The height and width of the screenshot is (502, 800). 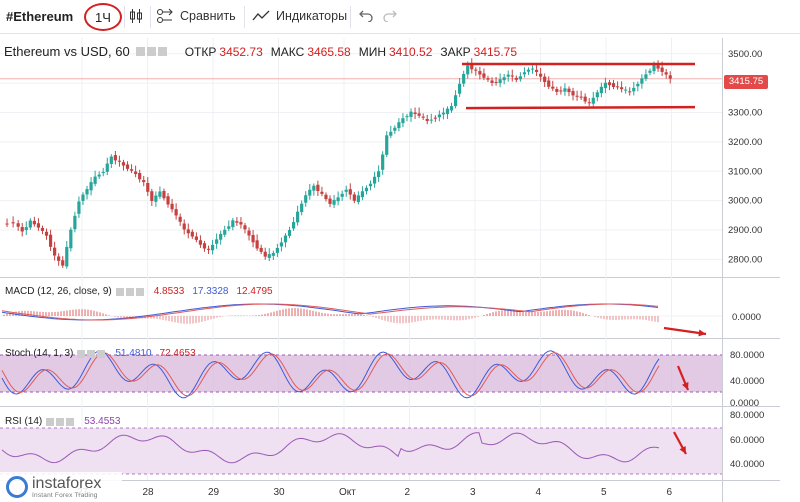 I want to click on redo-button, so click(x=393, y=15).